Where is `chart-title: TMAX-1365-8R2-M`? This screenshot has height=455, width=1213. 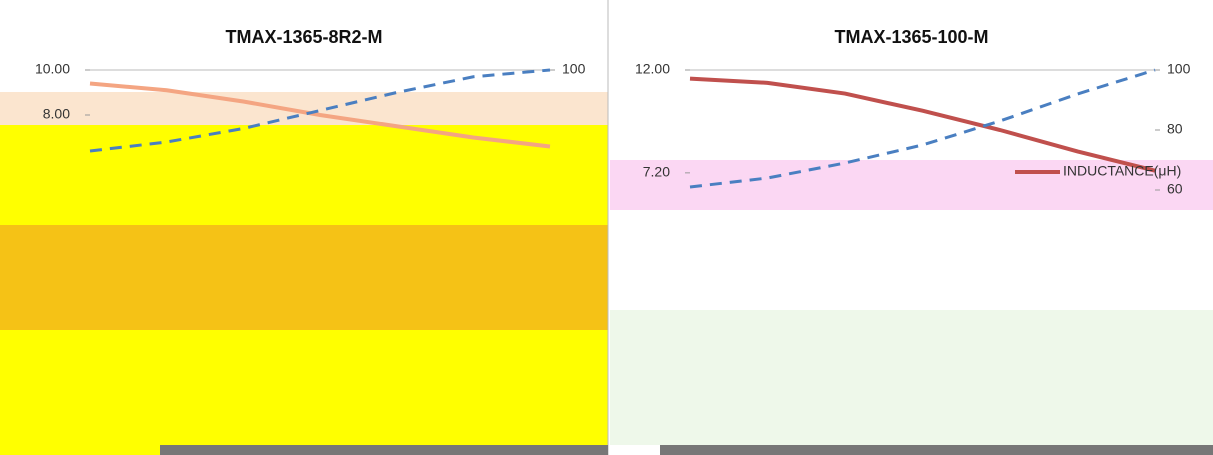
chart-title: TMAX-1365-8R2-M is located at coordinates (303, 37).